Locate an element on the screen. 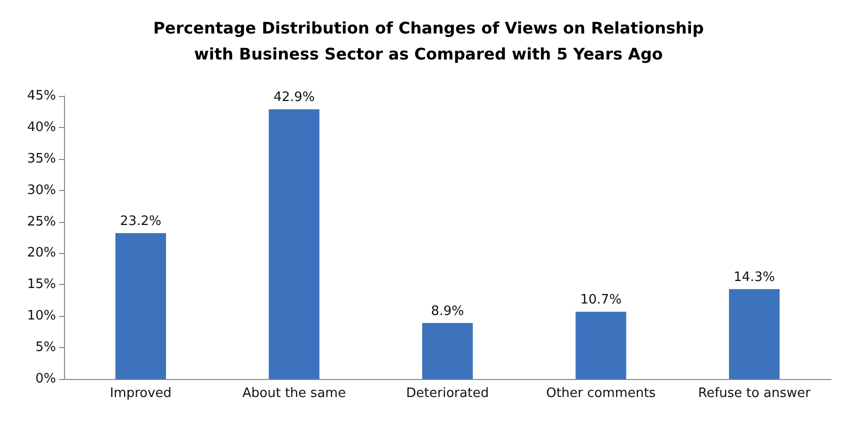  y-tick-label: 45% is located at coordinates (41, 96).